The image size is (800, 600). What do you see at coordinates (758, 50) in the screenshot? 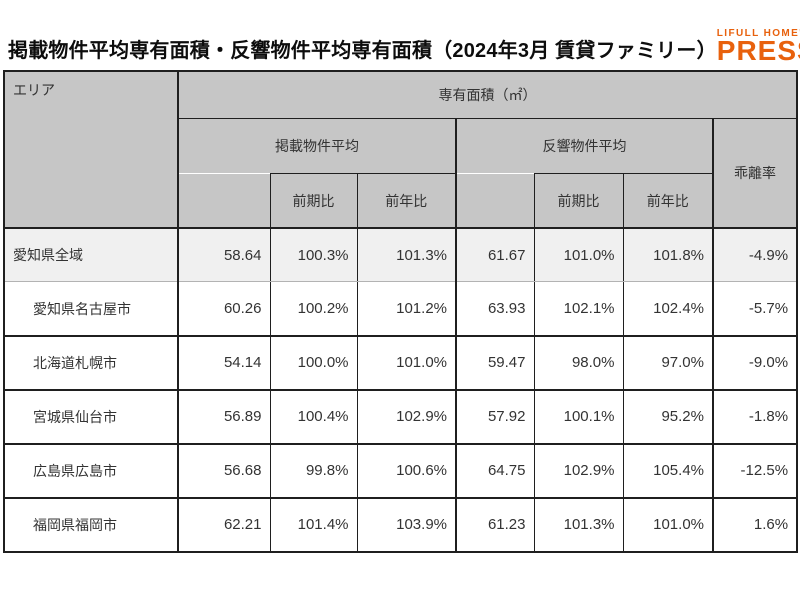
I see `logo-press-text: PRESS` at bounding box center [758, 50].